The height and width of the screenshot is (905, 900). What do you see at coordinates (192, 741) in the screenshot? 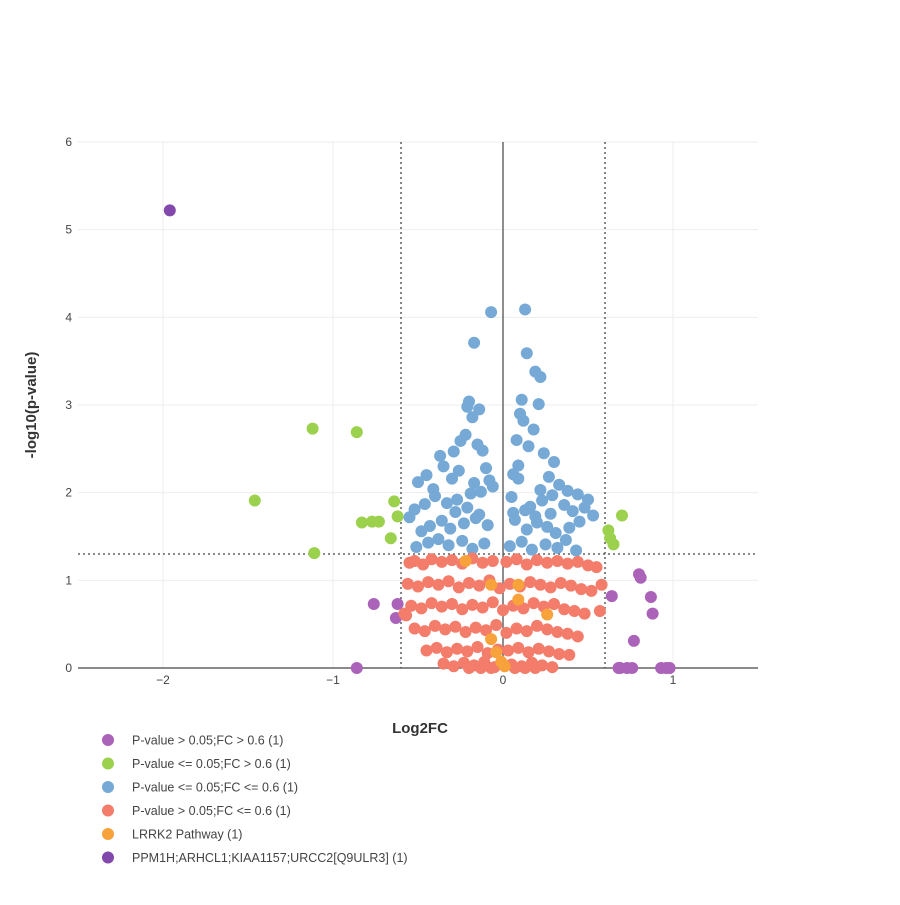
I see `legend-item: P-value > 0.05;FC > 0.6 (1)` at bounding box center [192, 741].